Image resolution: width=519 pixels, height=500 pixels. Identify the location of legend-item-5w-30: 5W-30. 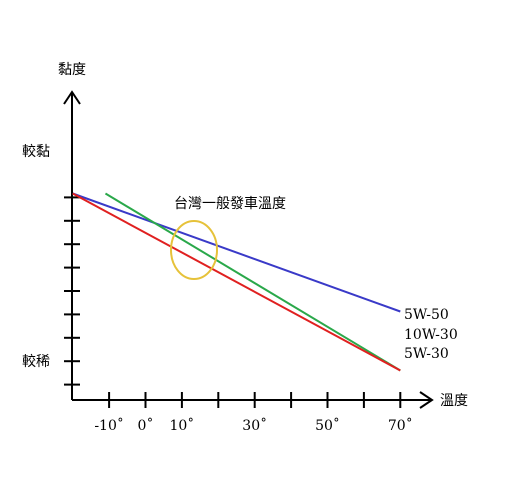
(426, 354).